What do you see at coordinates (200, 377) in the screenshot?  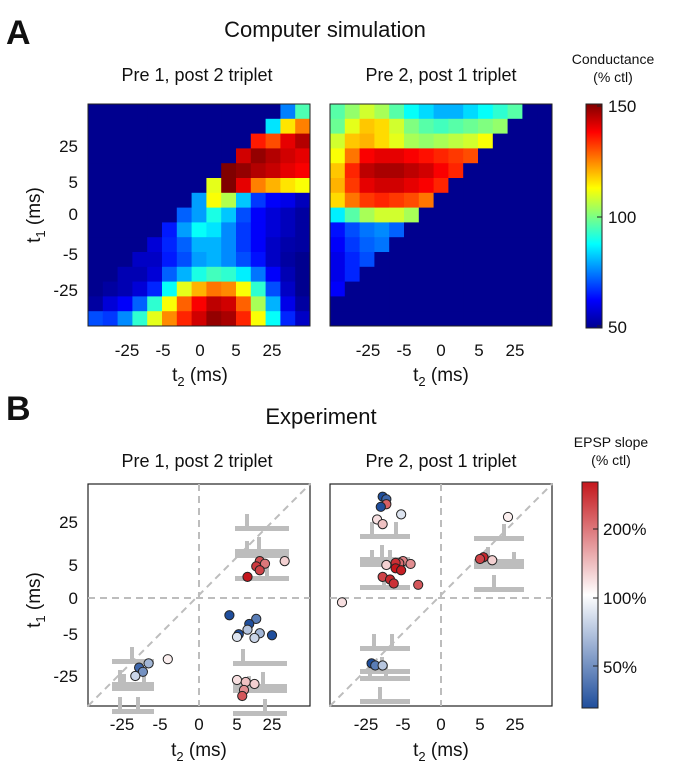 I see `panel-a-left-xlabel: t2 (ms)` at bounding box center [200, 377].